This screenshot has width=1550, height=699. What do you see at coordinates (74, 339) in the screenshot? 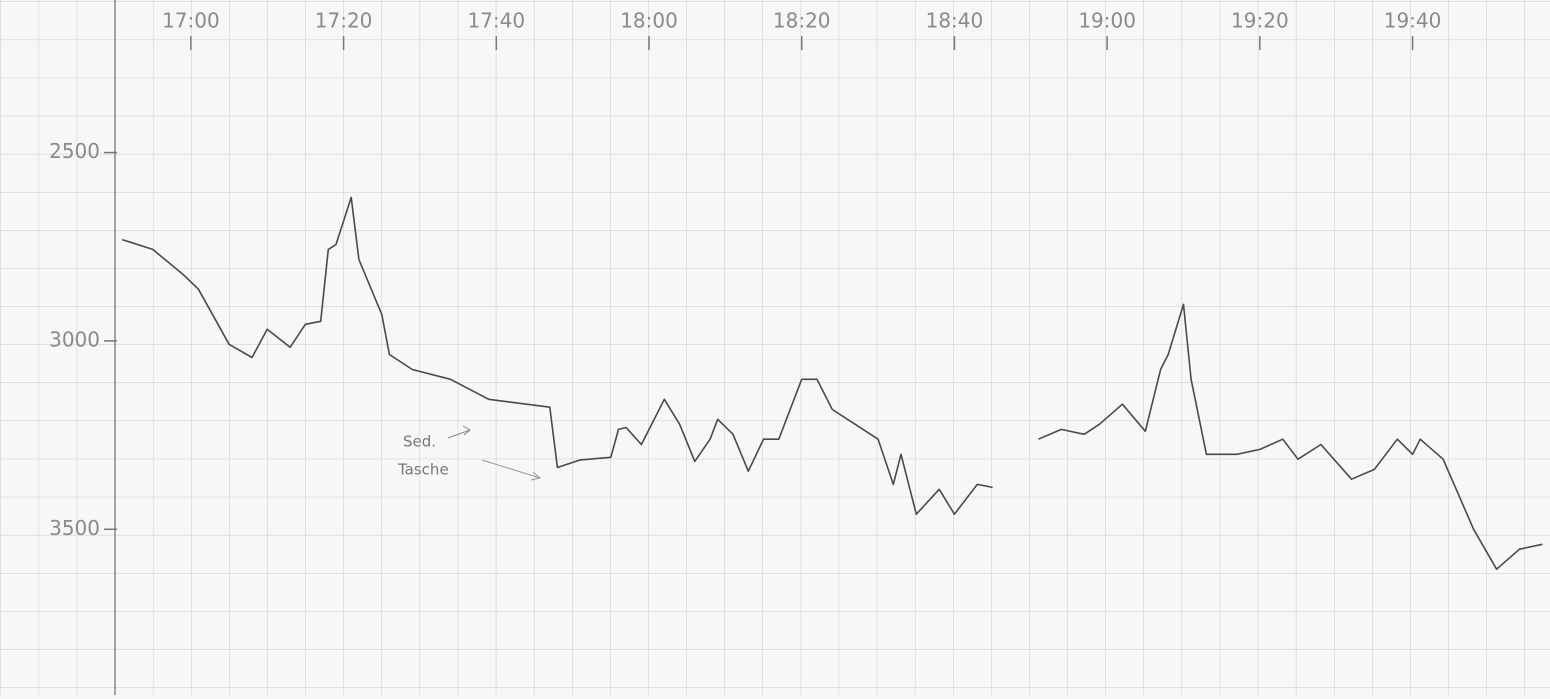
I see `y-tick-label: 3000` at bounding box center [74, 339].